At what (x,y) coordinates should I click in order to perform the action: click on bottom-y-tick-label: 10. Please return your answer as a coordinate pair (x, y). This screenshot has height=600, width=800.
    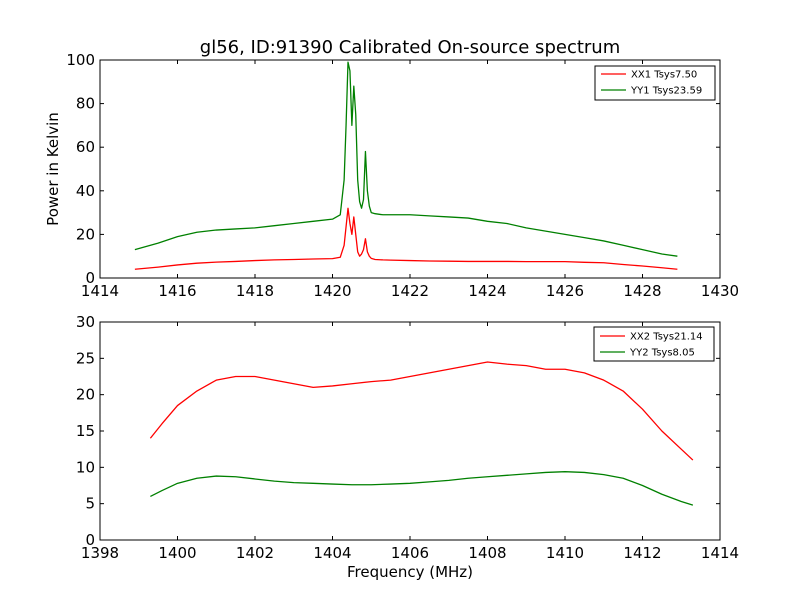
    Looking at the image, I should click on (85, 467).